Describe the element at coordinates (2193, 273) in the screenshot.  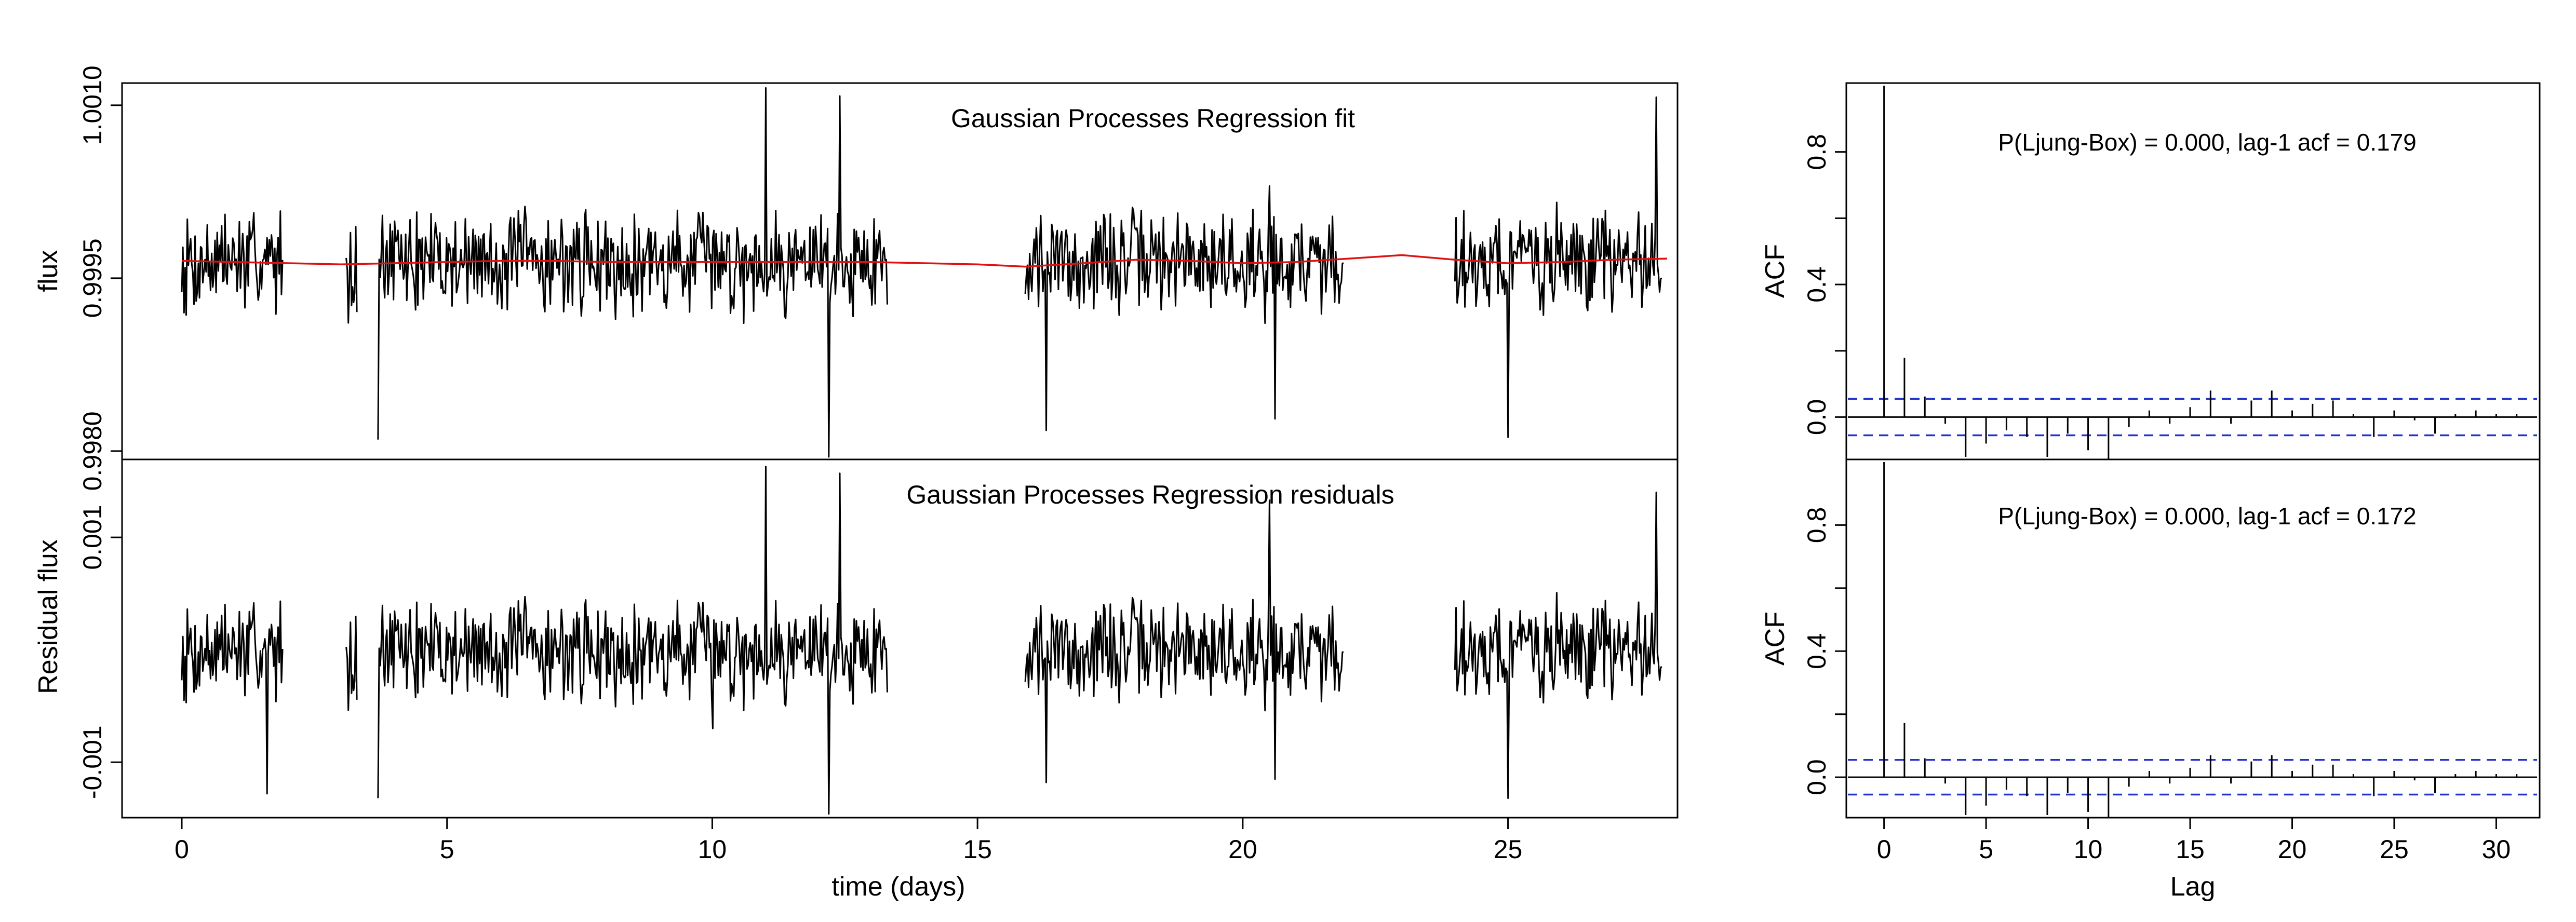
I see `acf-fit-plot-area` at that location.